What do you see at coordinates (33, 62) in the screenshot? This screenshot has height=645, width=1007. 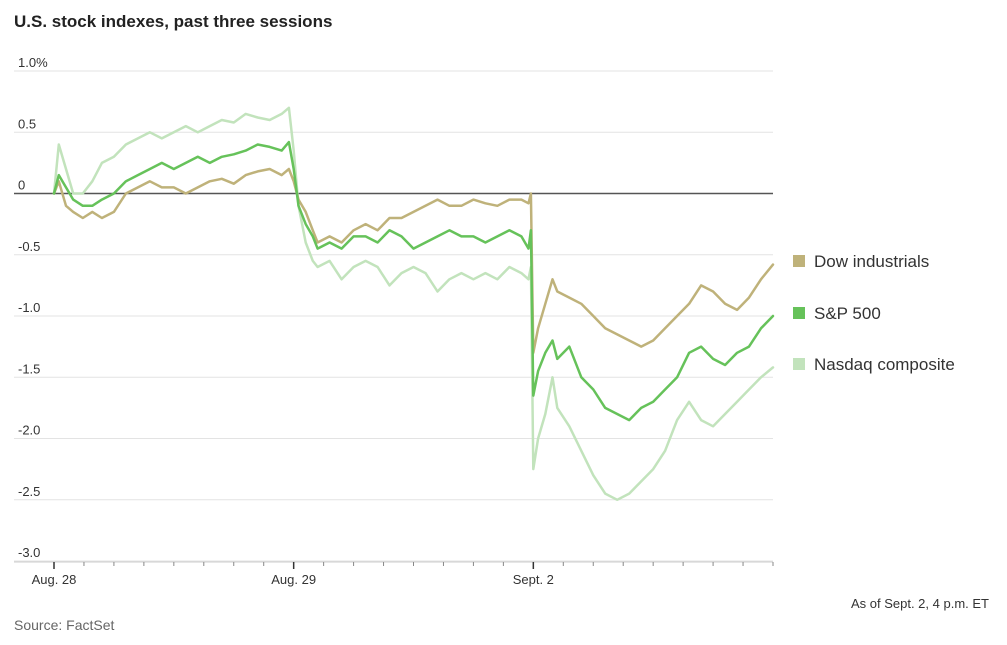 I see `y-tick-label: 1.0%` at bounding box center [33, 62].